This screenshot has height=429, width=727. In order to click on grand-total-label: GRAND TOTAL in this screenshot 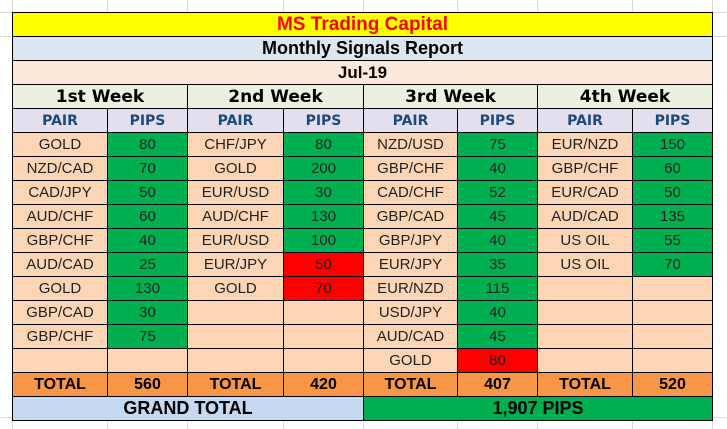, I will do `click(188, 408)`.